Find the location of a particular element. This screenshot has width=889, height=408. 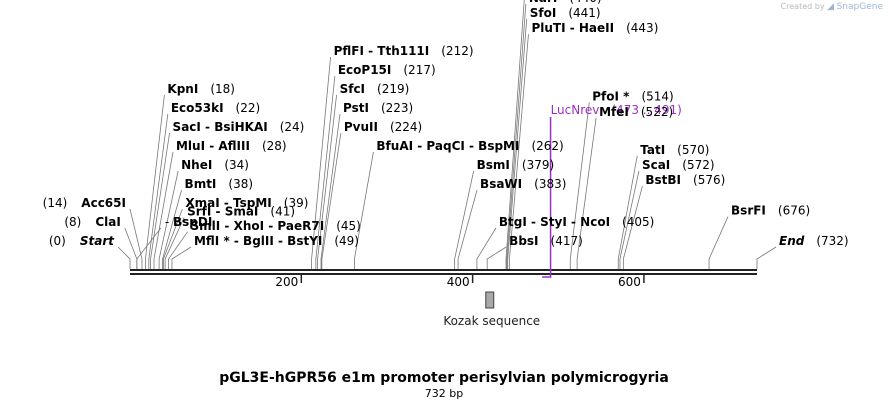

leader-clai is located at coordinates (131, 248).